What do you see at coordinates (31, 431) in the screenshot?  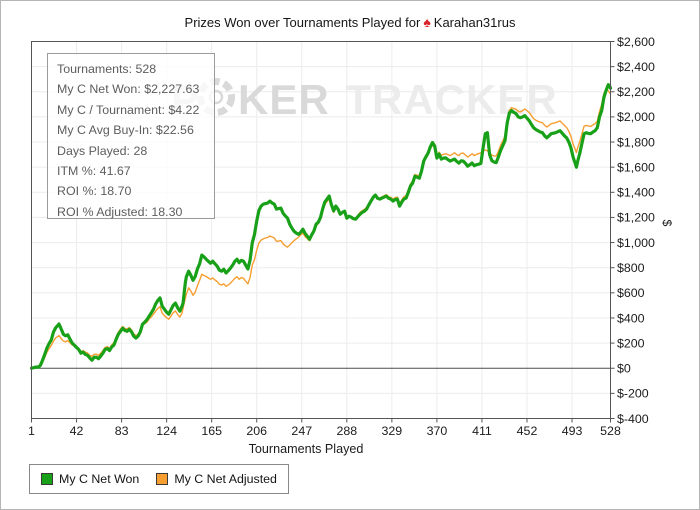 I see `x-tick-label: 1` at bounding box center [31, 431].